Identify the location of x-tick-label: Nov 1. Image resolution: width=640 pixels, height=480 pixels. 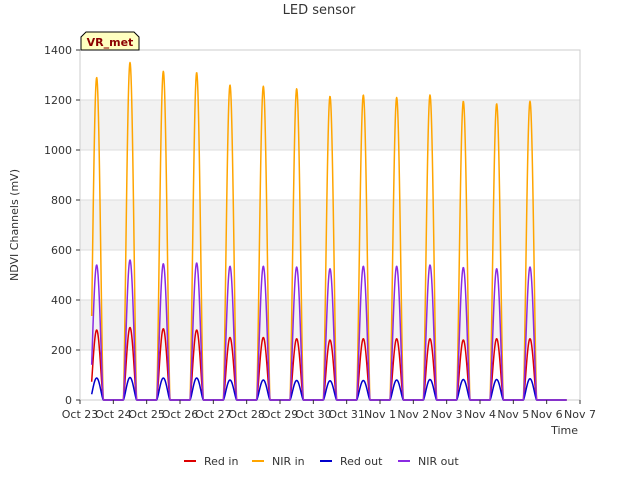
(380, 414).